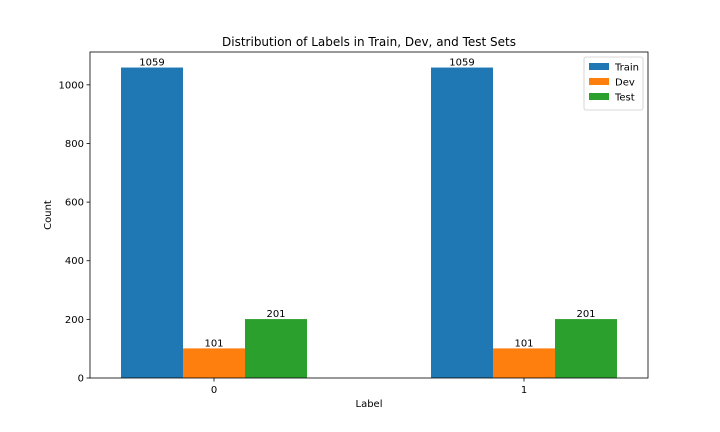 The height and width of the screenshot is (432, 720). What do you see at coordinates (626, 68) in the screenshot?
I see `legend-label-train: Train` at bounding box center [626, 68].